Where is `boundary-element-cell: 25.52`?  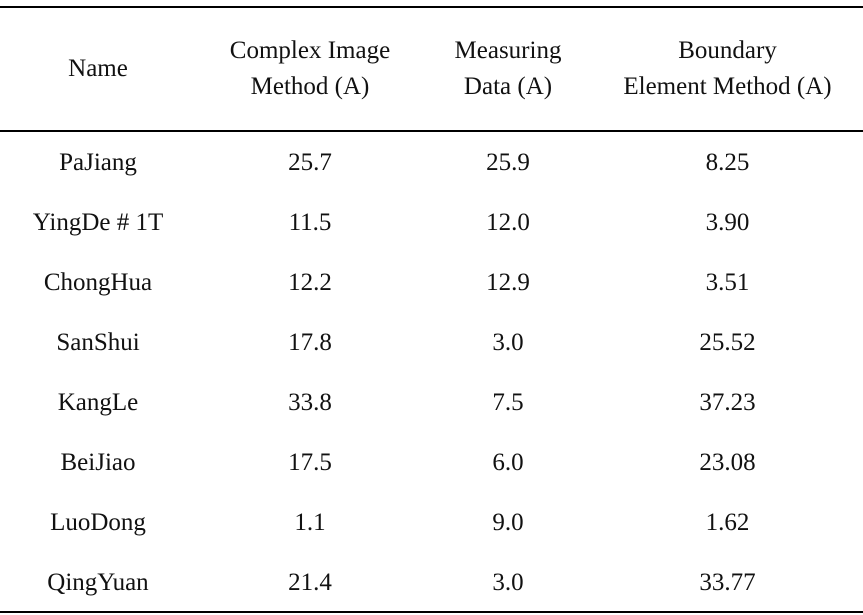
boundary-element-cell: 25.52 is located at coordinates (727, 342).